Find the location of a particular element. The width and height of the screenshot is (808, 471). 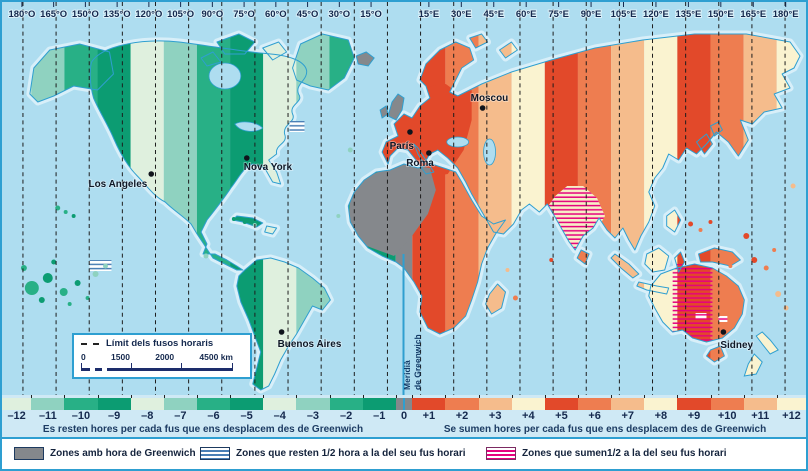

zone-band-cell: +7 is located at coordinates (628, 409).